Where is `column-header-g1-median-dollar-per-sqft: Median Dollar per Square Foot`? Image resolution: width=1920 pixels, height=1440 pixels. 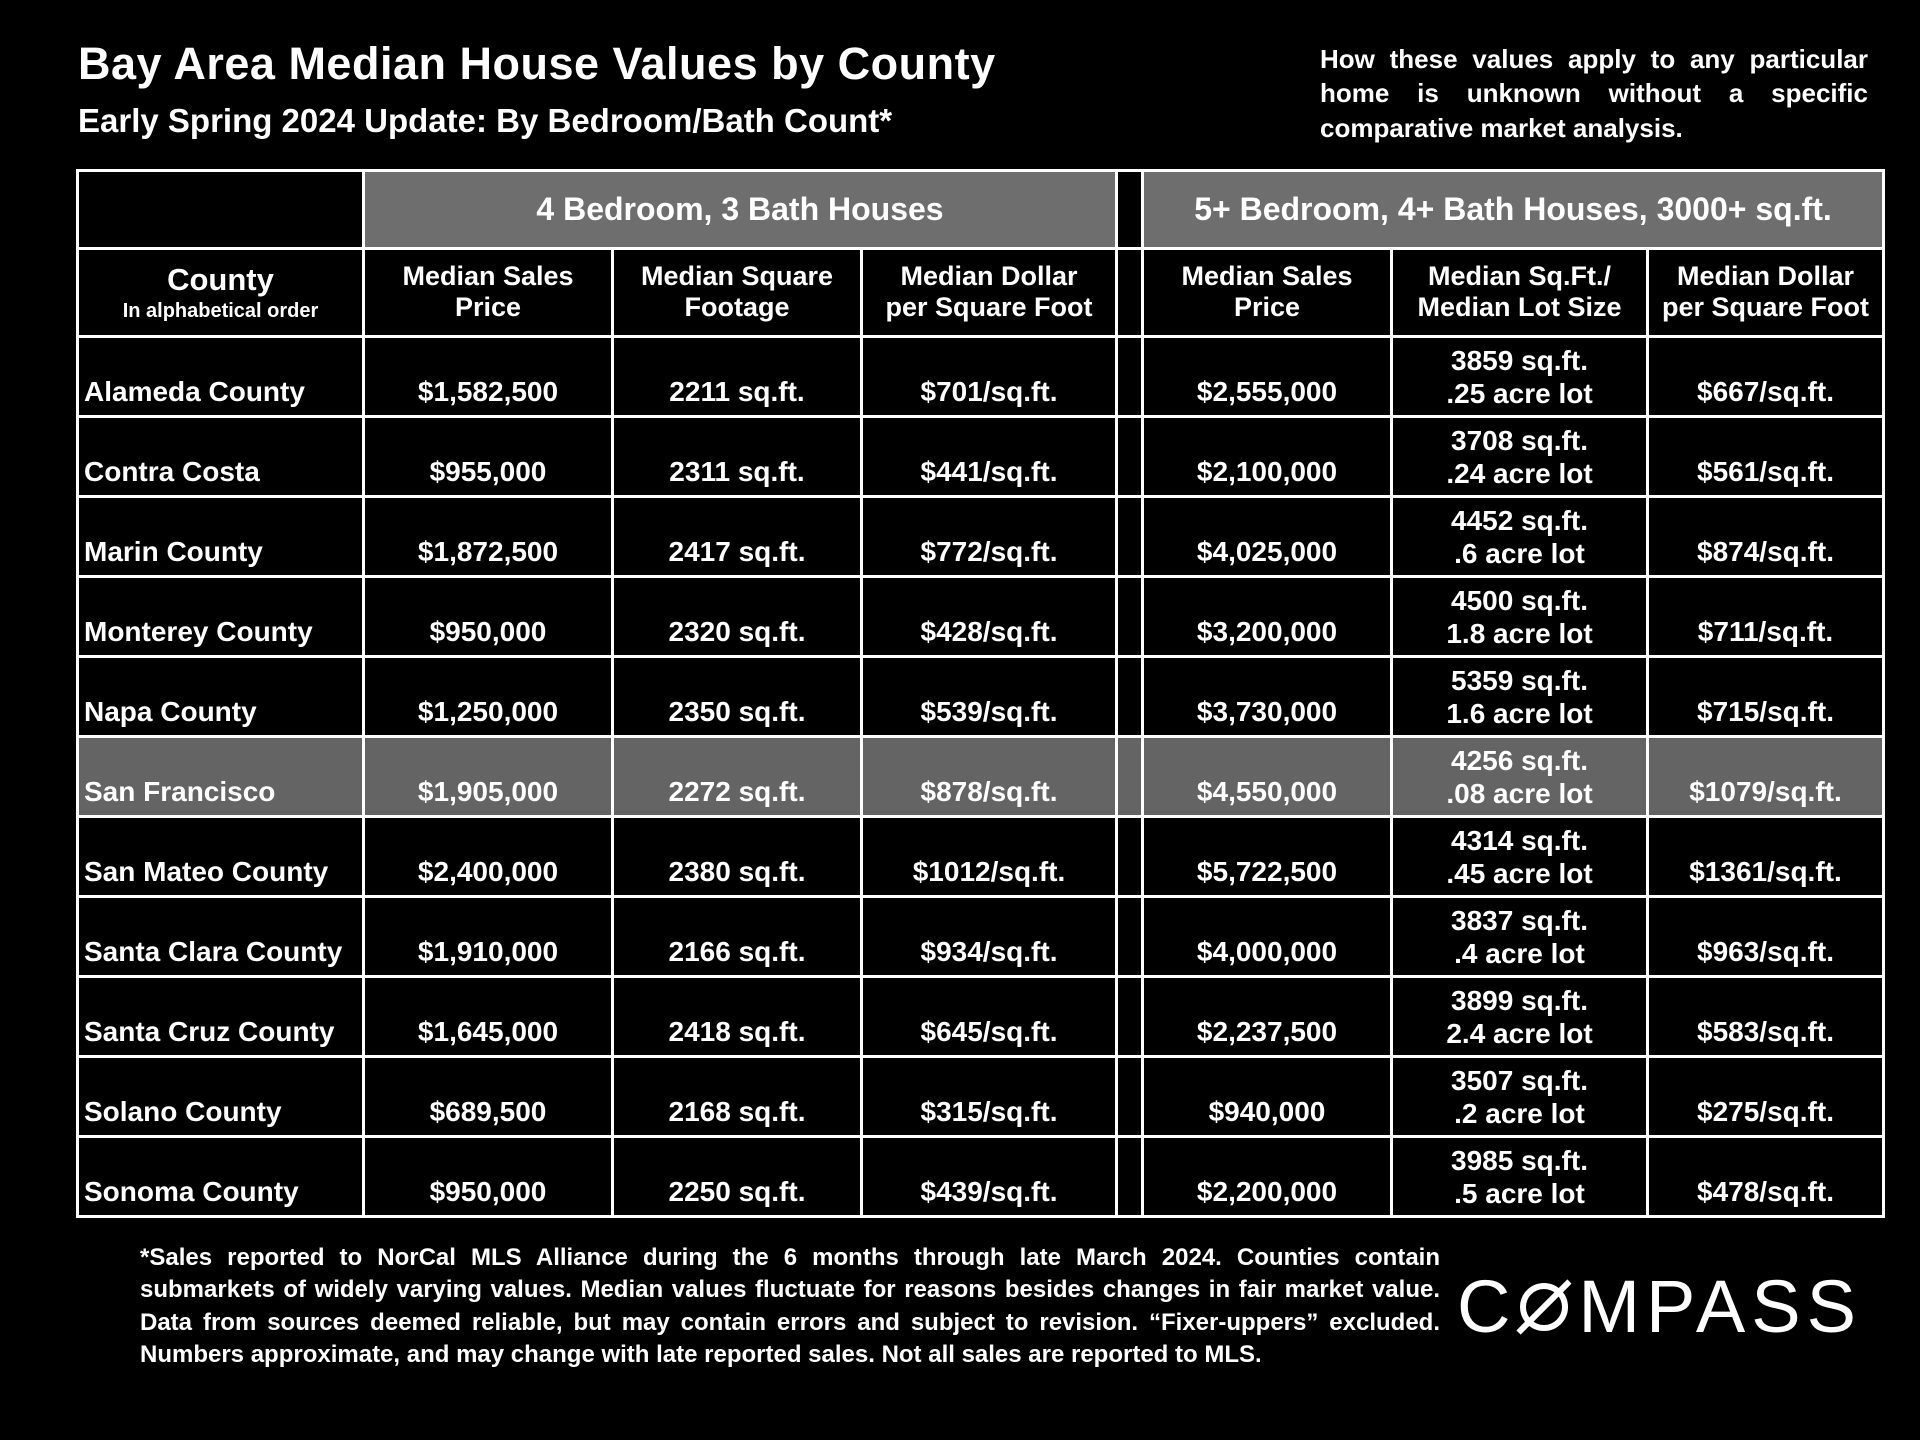
column-header-g1-median-dollar-per-sqft: Median Dollar per Square Foot is located at coordinates (989, 292).